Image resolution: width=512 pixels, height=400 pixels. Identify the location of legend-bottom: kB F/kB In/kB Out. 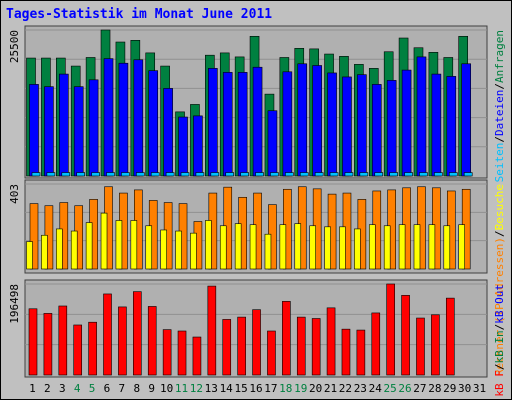
(499, 340).